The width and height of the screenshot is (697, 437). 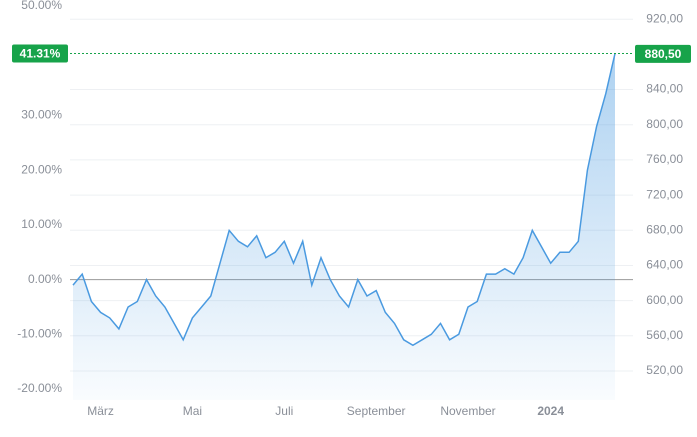 I want to click on y2-tick-label: 720,00, so click(x=664, y=194).